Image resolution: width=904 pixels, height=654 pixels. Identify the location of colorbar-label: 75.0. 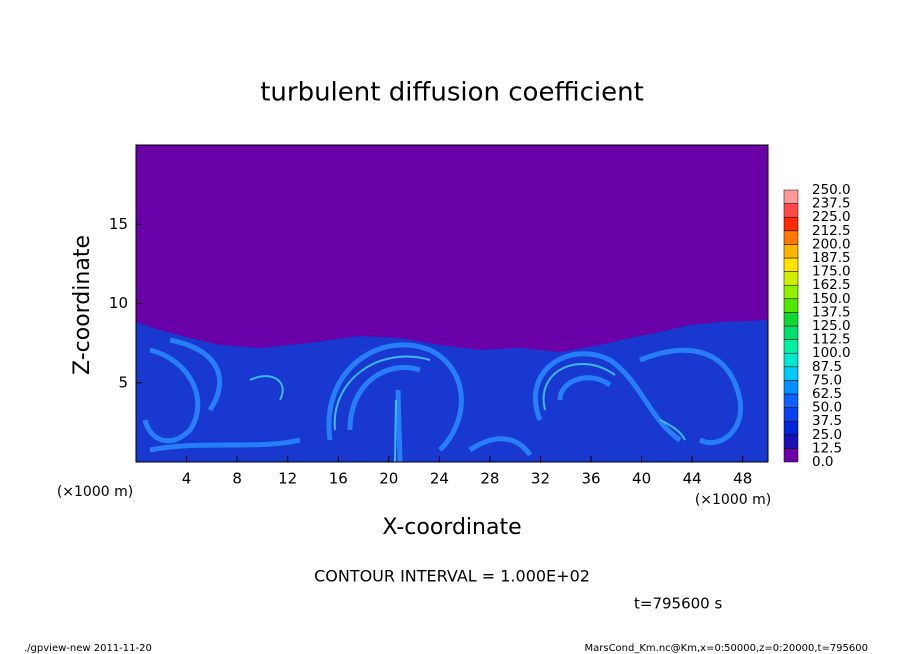
(827, 380).